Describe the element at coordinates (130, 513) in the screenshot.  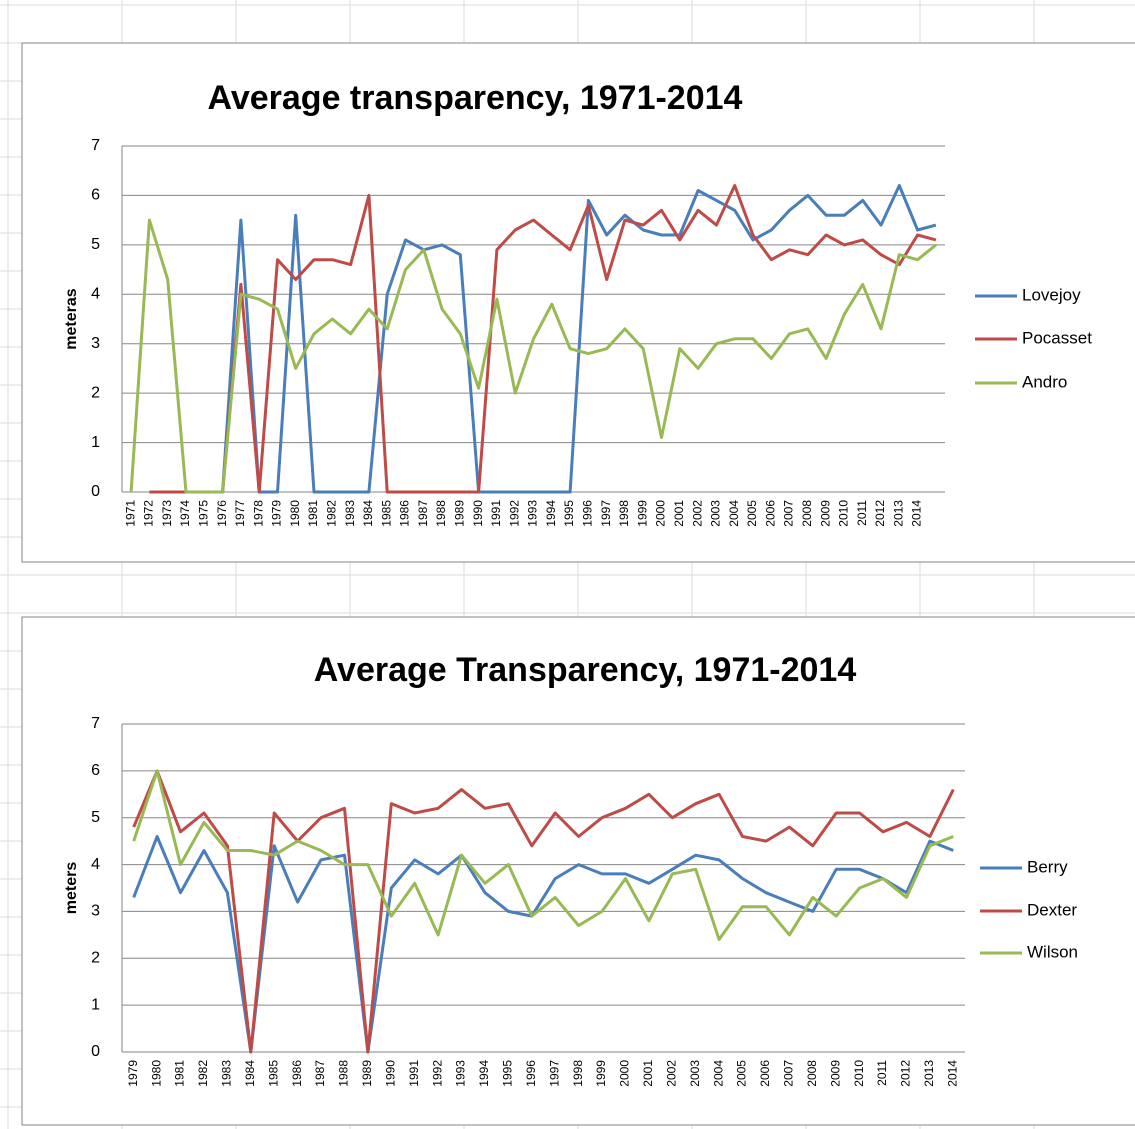
I see `x-tick-label: 1971` at that location.